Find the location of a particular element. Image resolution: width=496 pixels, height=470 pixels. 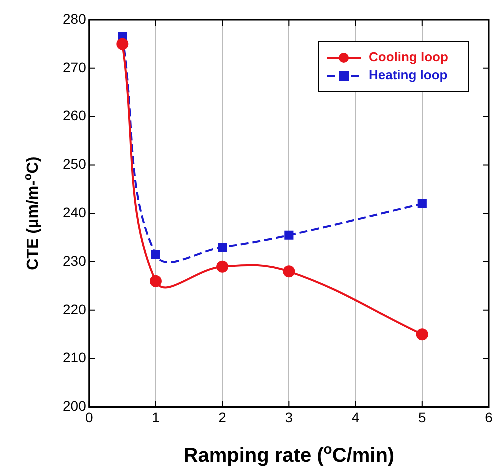

x-tick-label: 1 is located at coordinates (156, 417).